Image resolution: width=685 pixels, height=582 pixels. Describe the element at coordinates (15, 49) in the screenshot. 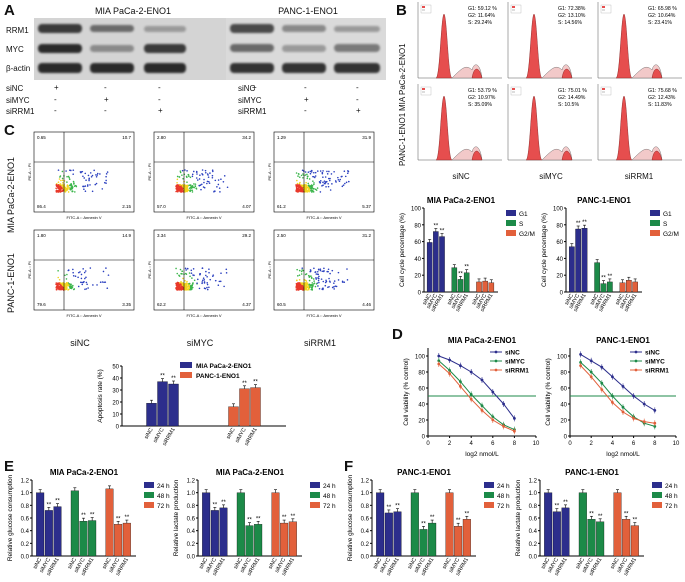

I see `blot-row-label-myc: MYC` at that location.